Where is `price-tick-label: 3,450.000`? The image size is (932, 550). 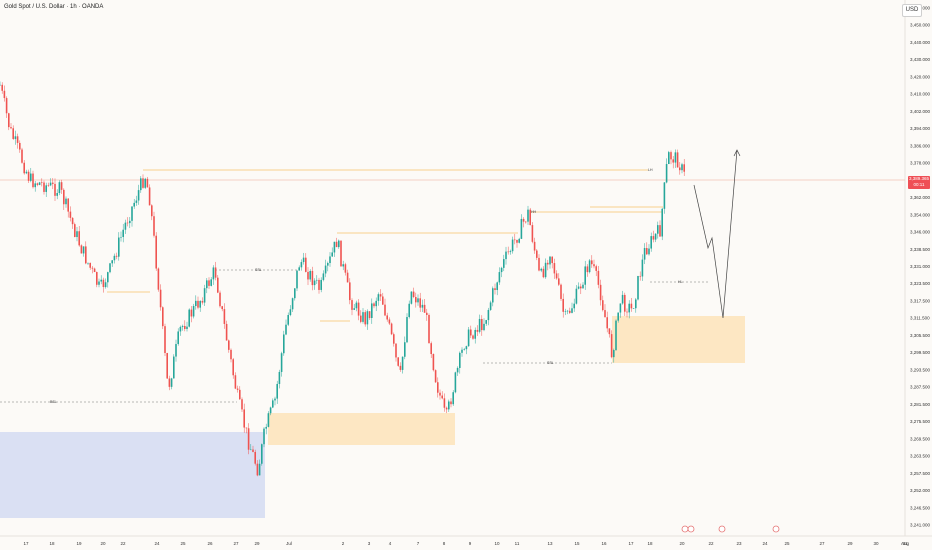
price-tick-label: 3,450.000 is located at coordinates (920, 25).